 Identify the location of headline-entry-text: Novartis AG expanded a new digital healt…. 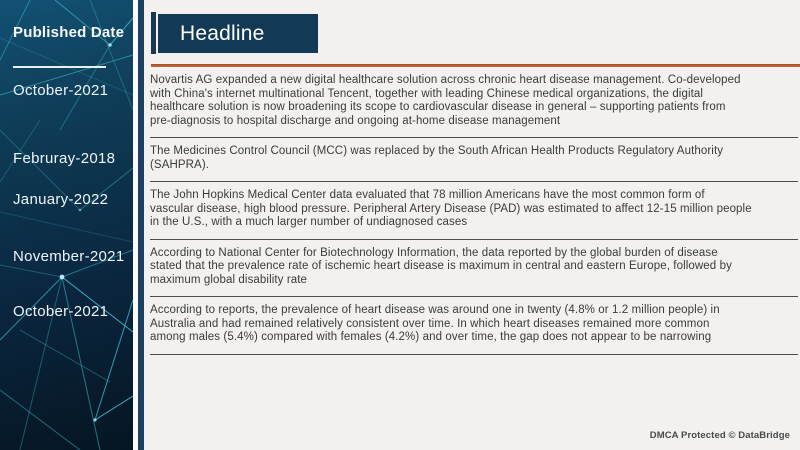
(445, 100).